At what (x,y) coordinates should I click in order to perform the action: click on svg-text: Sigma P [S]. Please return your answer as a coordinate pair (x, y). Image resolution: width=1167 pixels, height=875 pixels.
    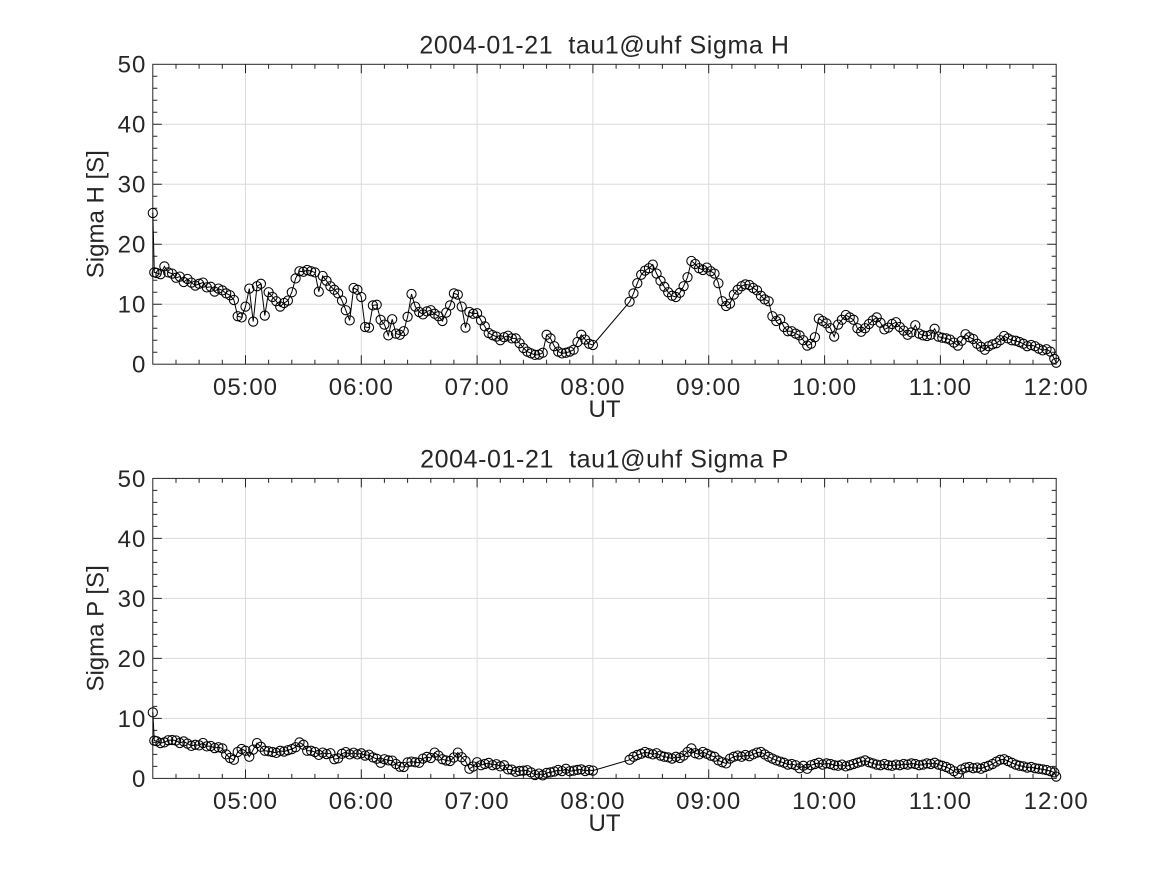
    Looking at the image, I should click on (96, 628).